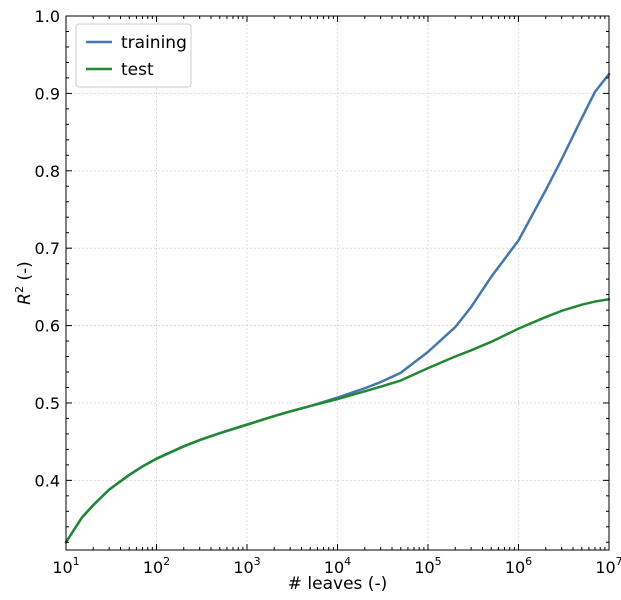 This screenshot has width=621, height=600. What do you see at coordinates (47, 480) in the screenshot?
I see `y-tick-label: 0.4` at bounding box center [47, 480].